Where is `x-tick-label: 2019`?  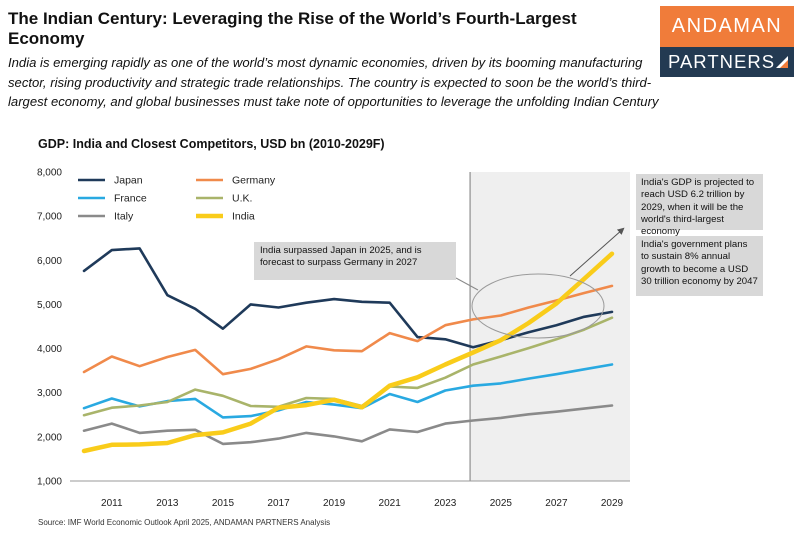
x-tick-label: 2019 is located at coordinates (334, 503).